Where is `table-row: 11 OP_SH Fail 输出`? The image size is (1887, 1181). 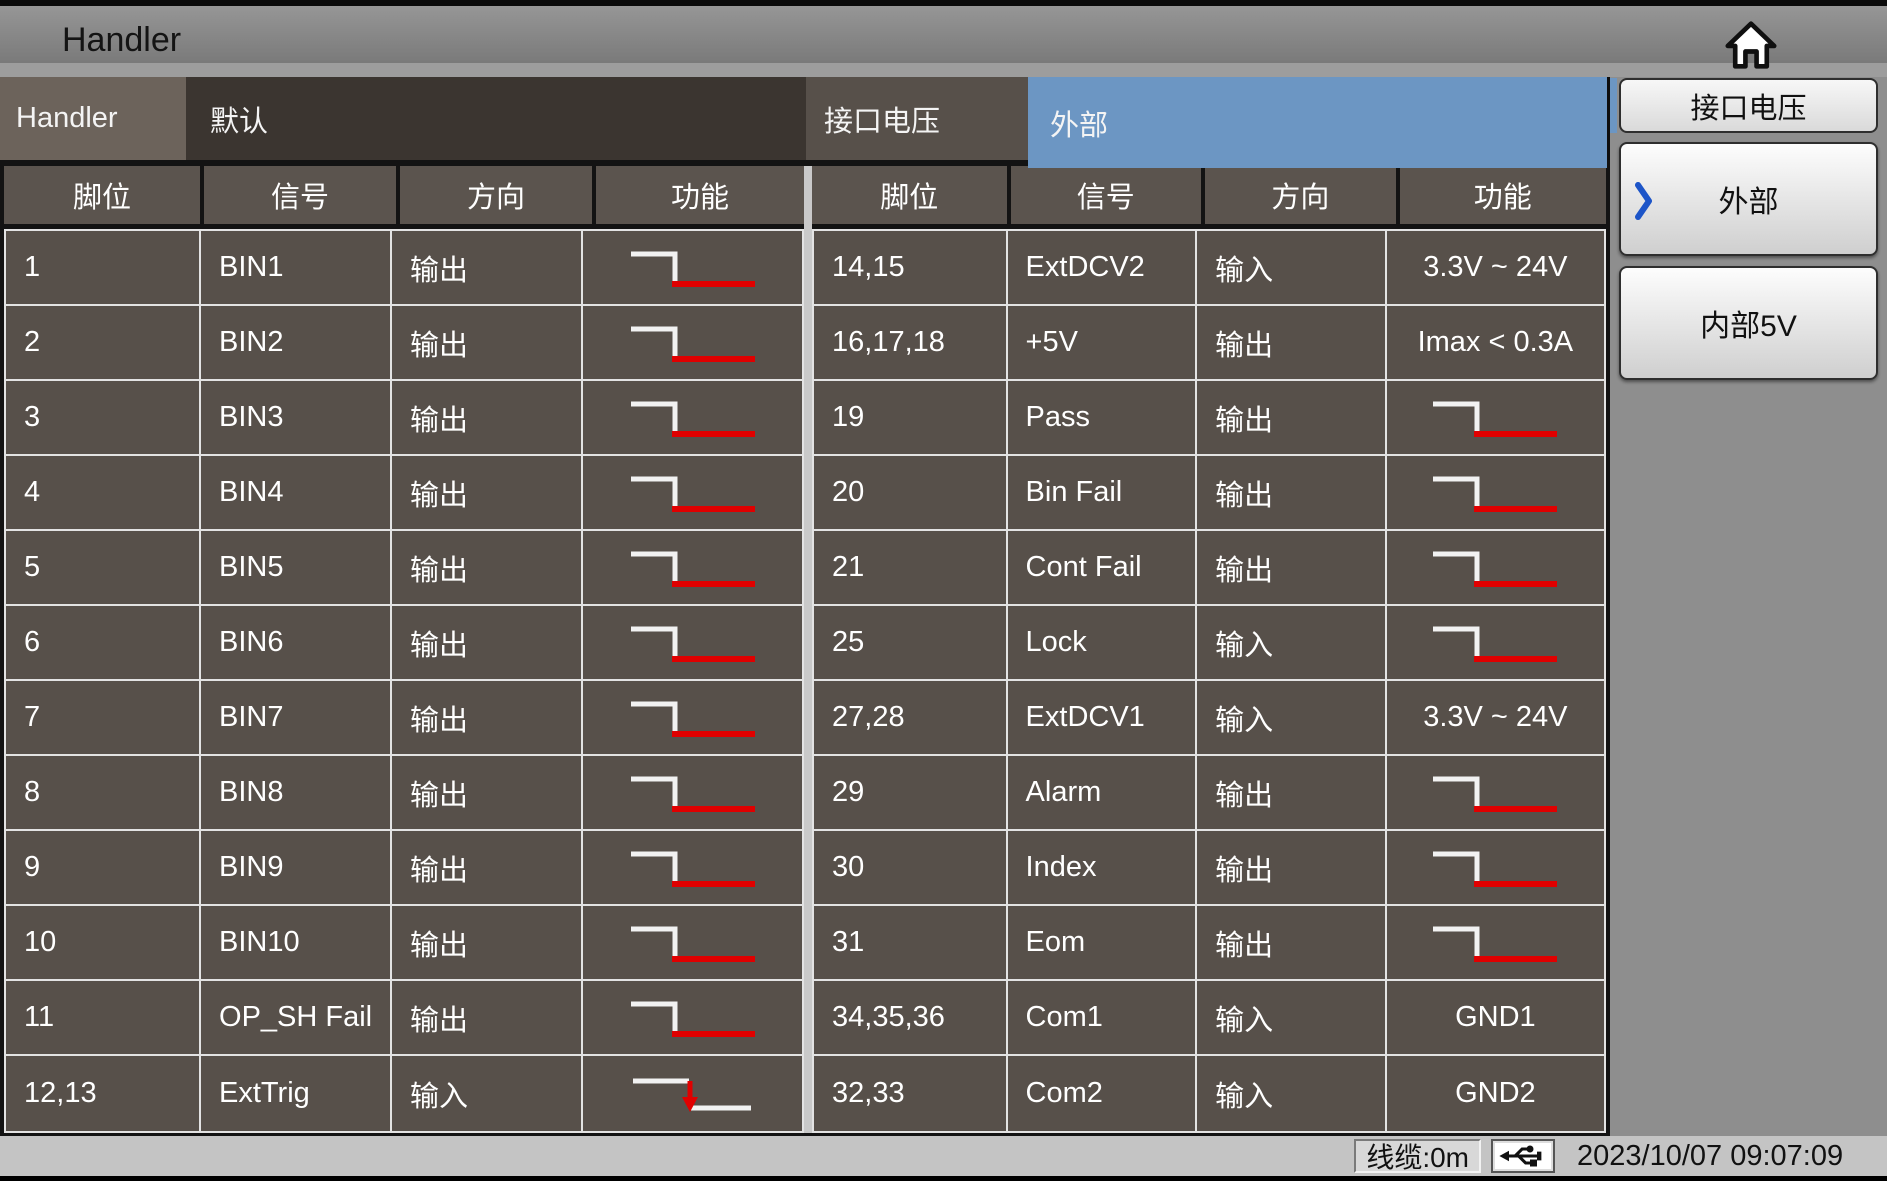 table-row: 11 OP_SH Fail 输出 is located at coordinates (404, 1018).